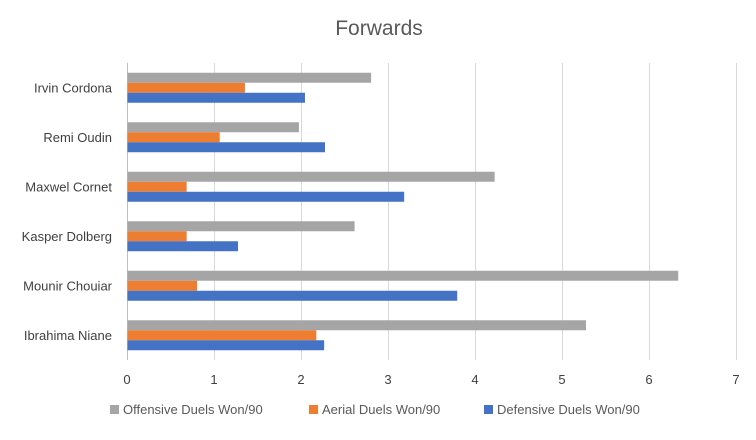 The width and height of the screenshot is (756, 440). I want to click on x-tick-label: 4, so click(474, 379).